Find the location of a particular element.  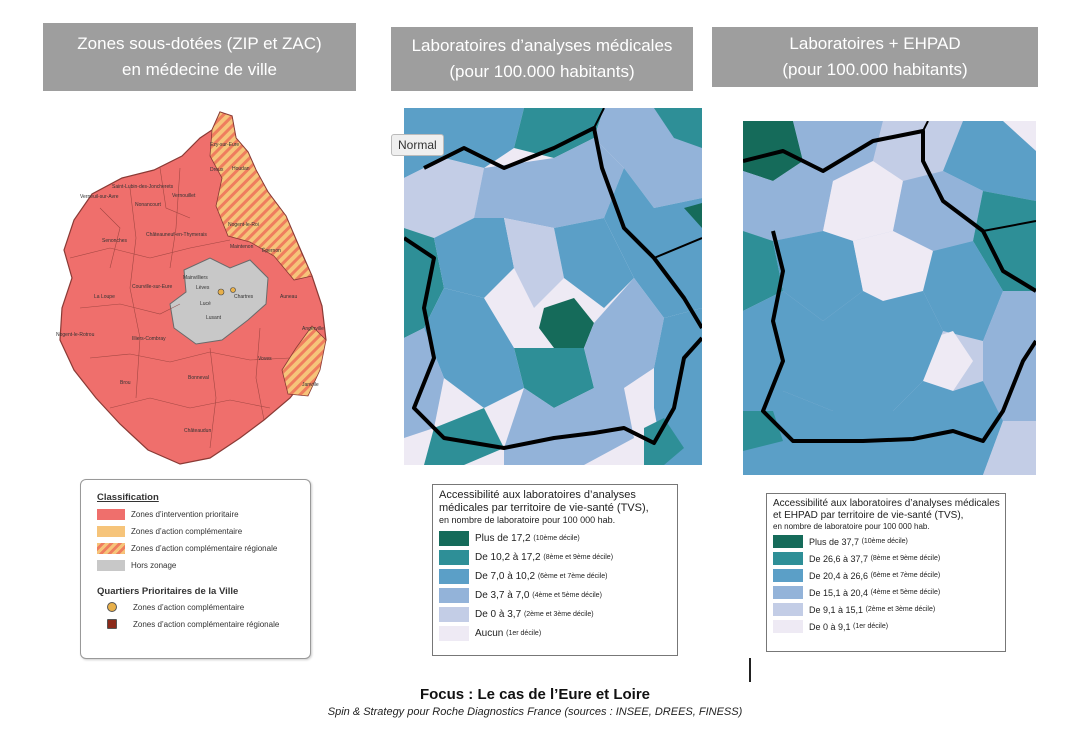

town-label: Maintenon is located at coordinates (242, 247).